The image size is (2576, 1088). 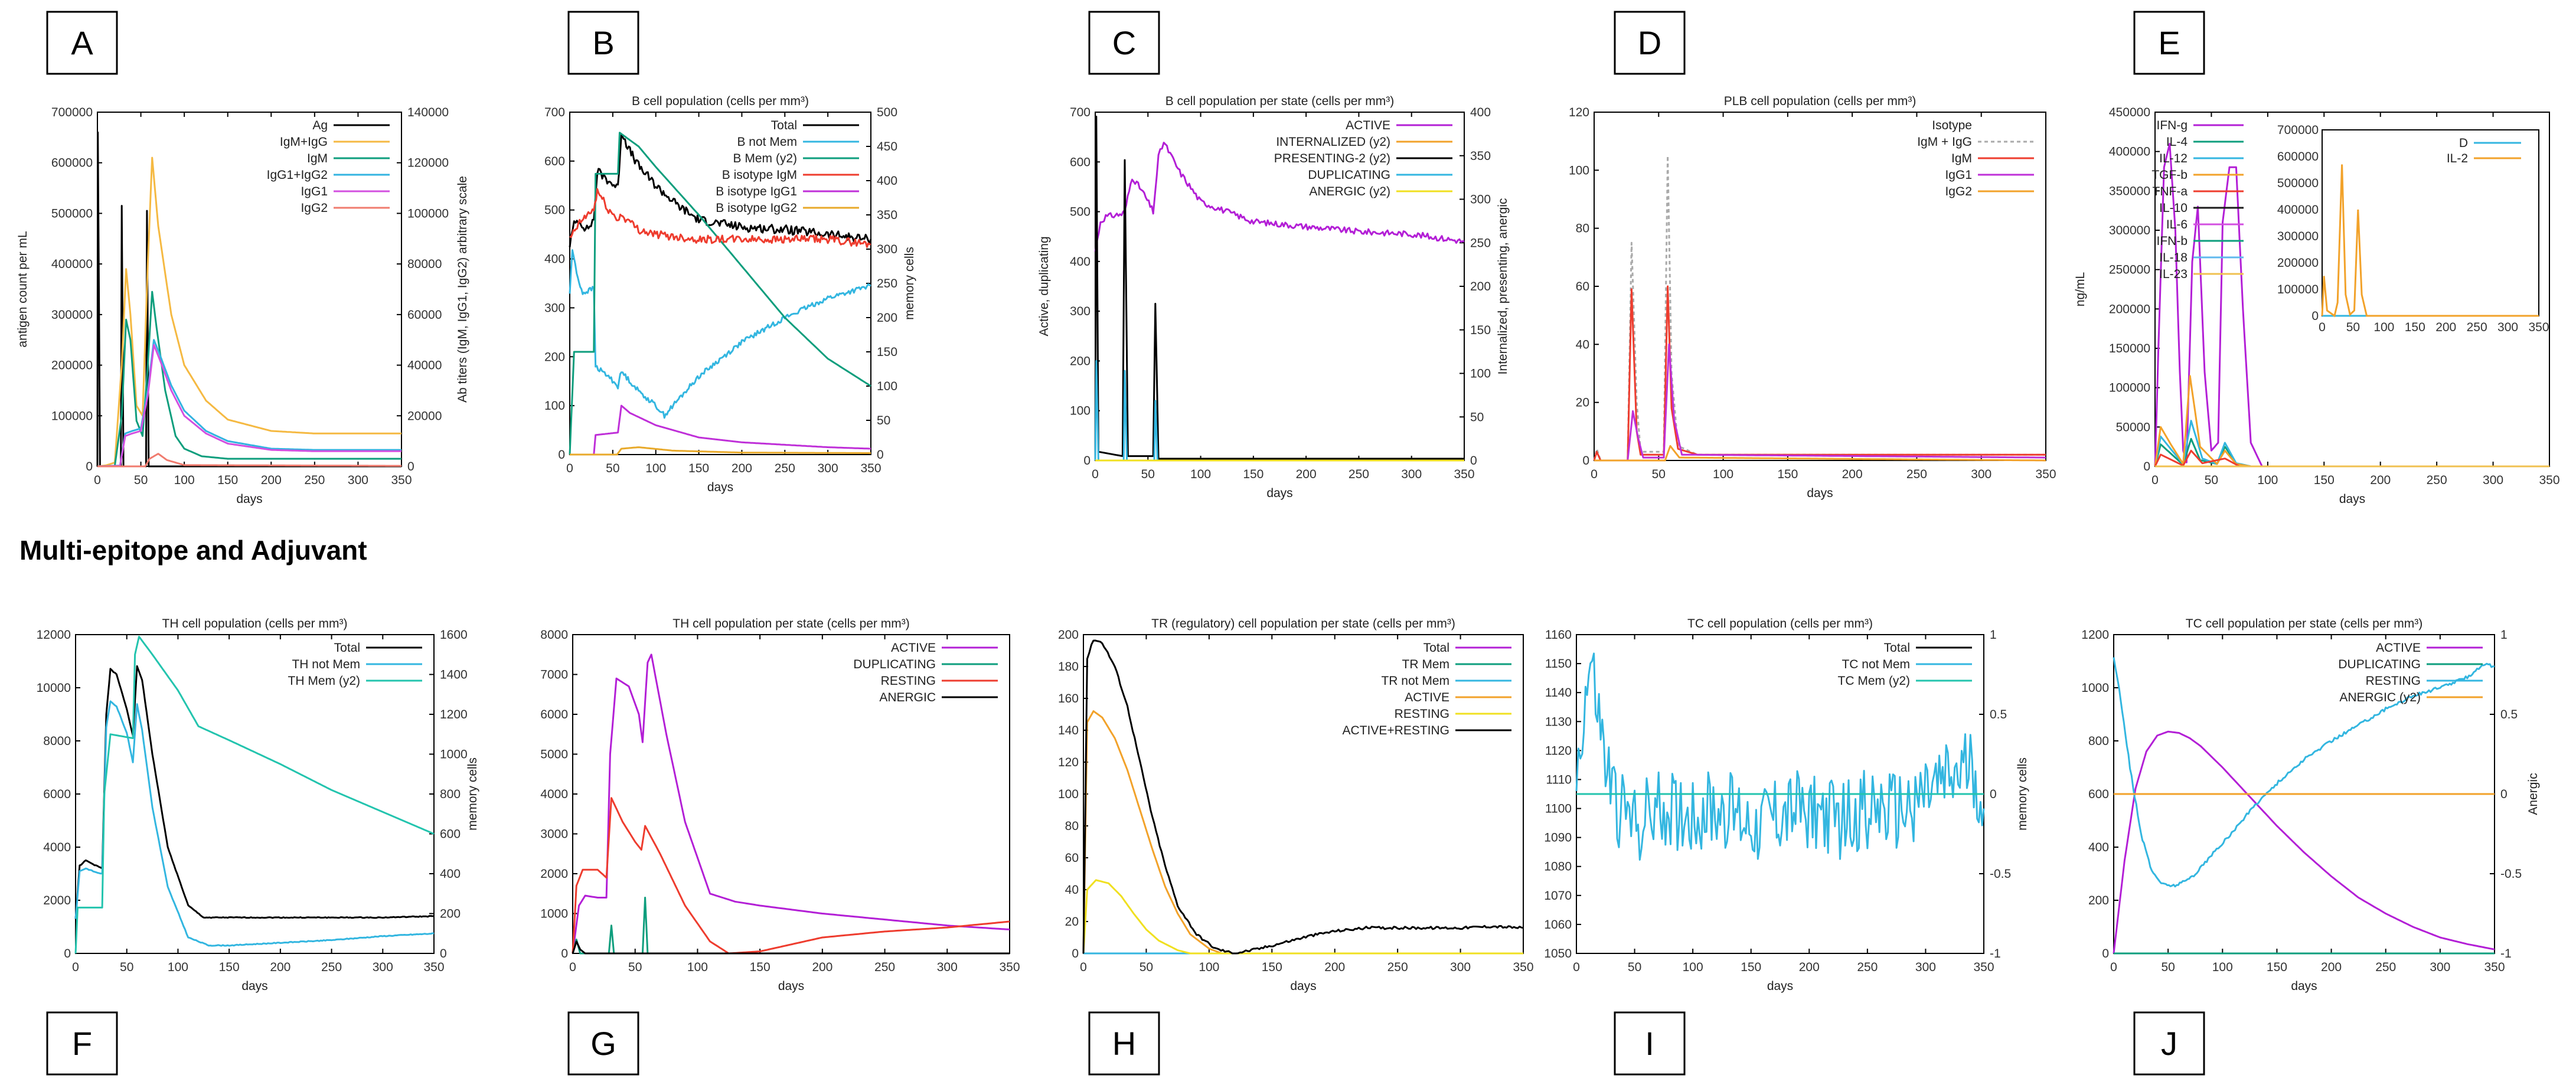 I want to click on y-tick-label: 6000, so click(x=57, y=794).